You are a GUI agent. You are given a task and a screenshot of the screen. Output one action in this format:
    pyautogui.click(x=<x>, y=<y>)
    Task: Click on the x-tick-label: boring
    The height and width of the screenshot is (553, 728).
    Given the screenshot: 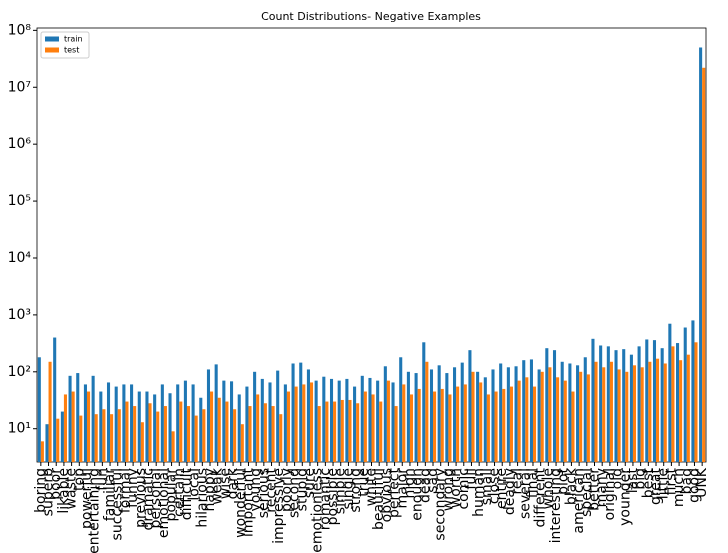 What is the action you would take?
    pyautogui.click(x=41, y=490)
    